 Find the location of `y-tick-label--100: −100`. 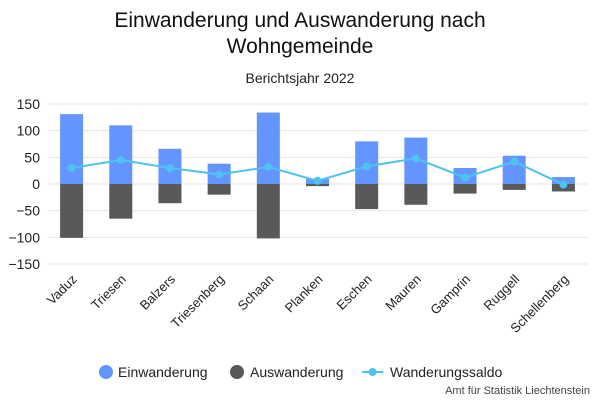

y-tick-label--100: −100 is located at coordinates (24, 237).